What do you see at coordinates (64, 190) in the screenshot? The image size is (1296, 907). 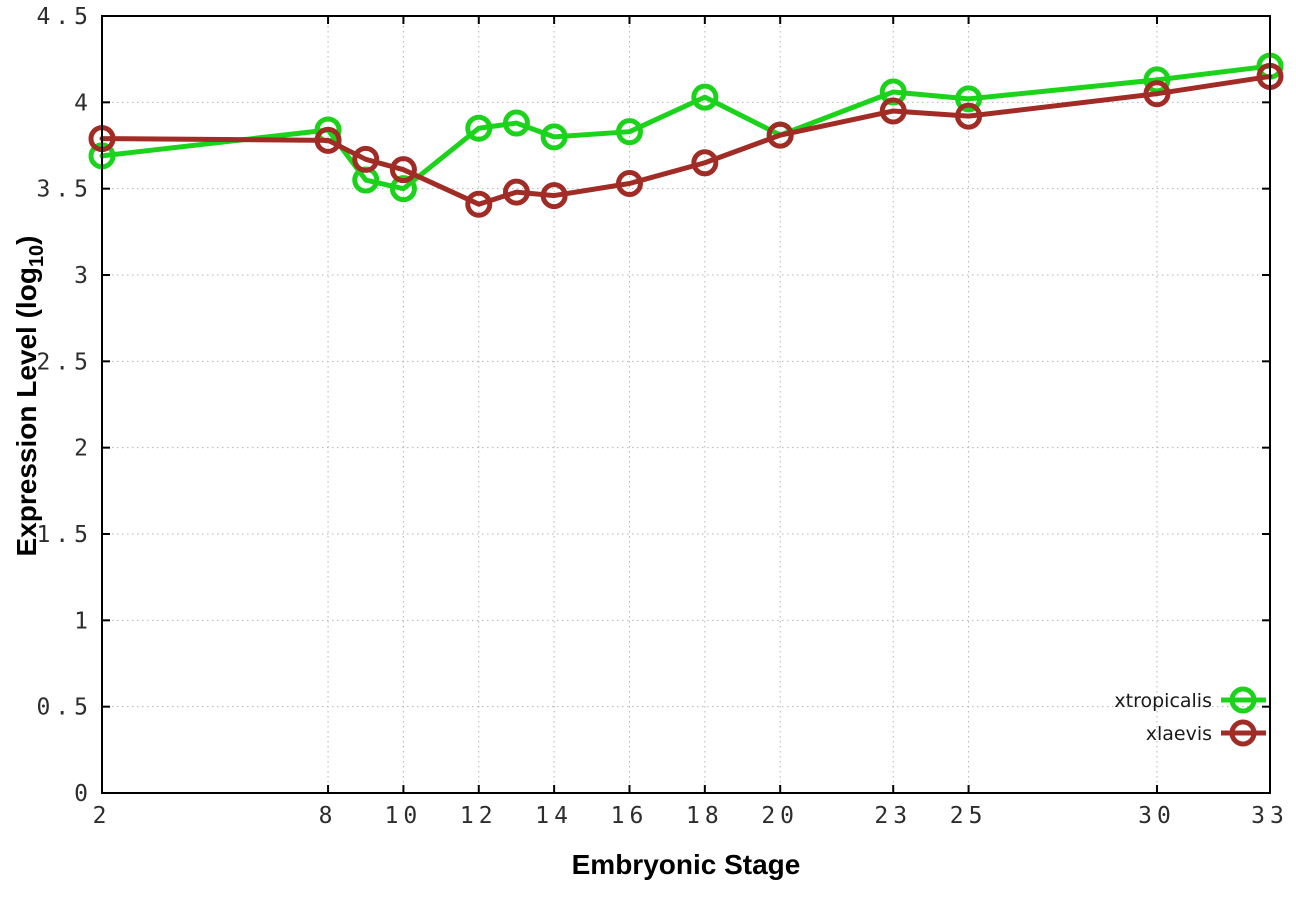 I see `y-tick-label-3.5: 3.5` at bounding box center [64, 190].